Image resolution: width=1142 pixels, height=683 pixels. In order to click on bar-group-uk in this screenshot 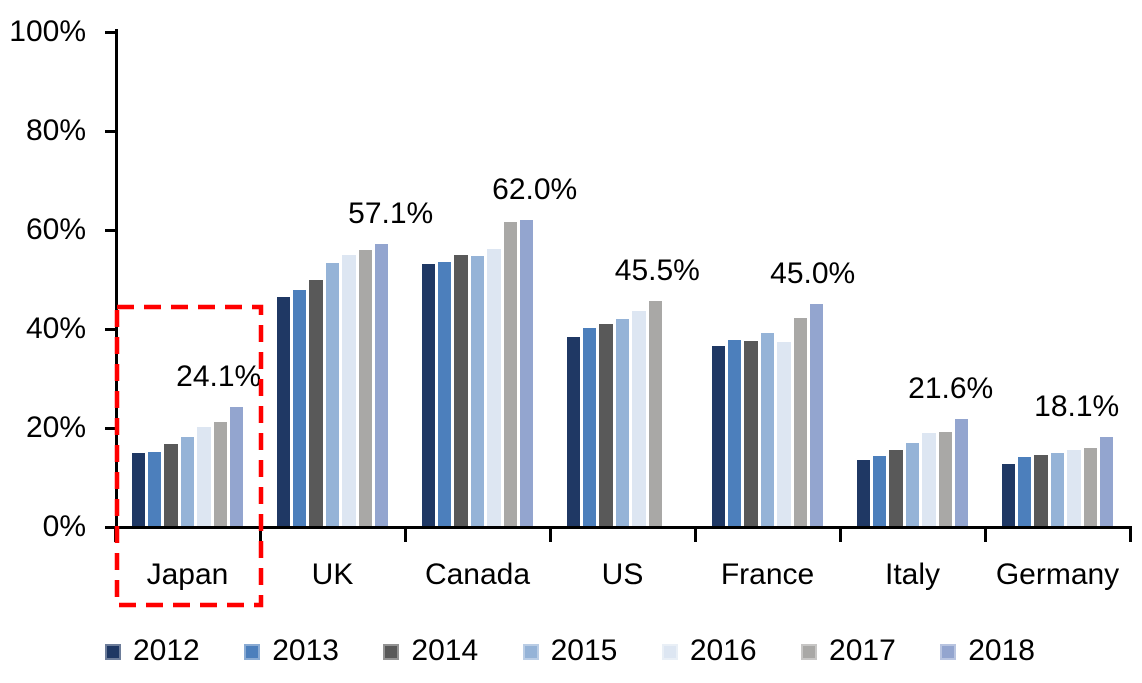, I will do `click(332, 279)`.